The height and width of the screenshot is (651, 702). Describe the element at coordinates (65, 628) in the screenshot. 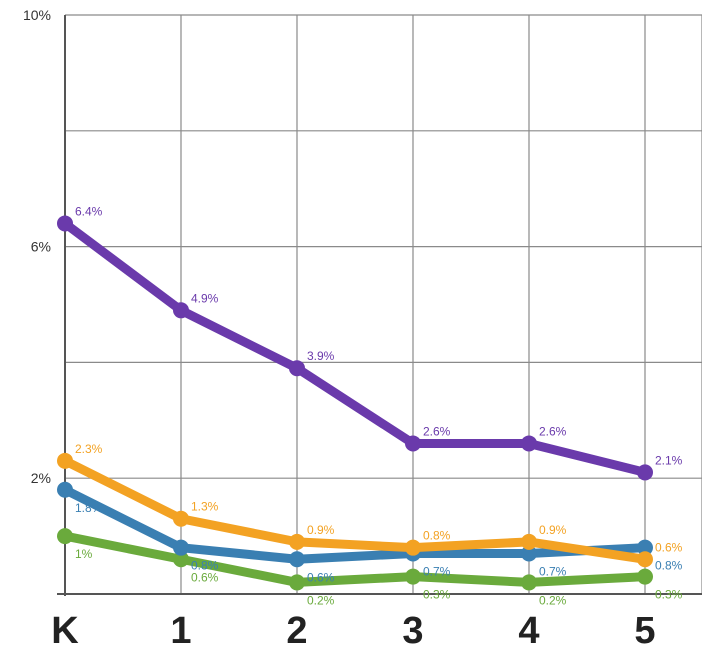

I see `x-tick-label: K` at that location.